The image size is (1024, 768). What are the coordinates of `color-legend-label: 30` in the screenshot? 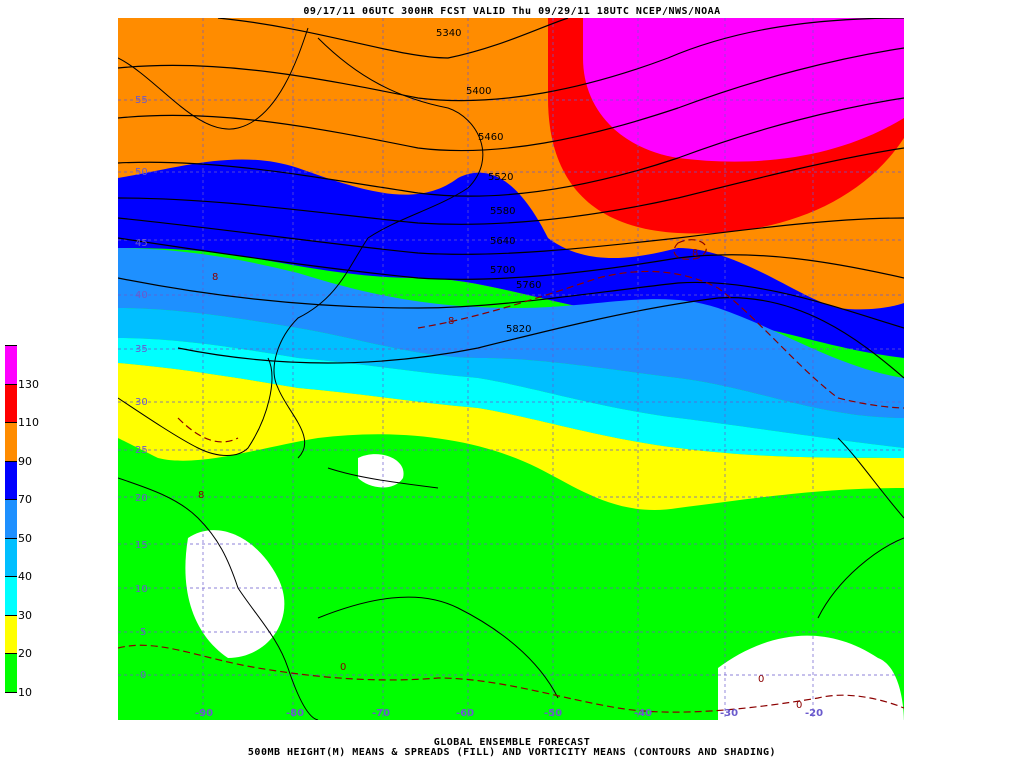 It's located at (25, 615).